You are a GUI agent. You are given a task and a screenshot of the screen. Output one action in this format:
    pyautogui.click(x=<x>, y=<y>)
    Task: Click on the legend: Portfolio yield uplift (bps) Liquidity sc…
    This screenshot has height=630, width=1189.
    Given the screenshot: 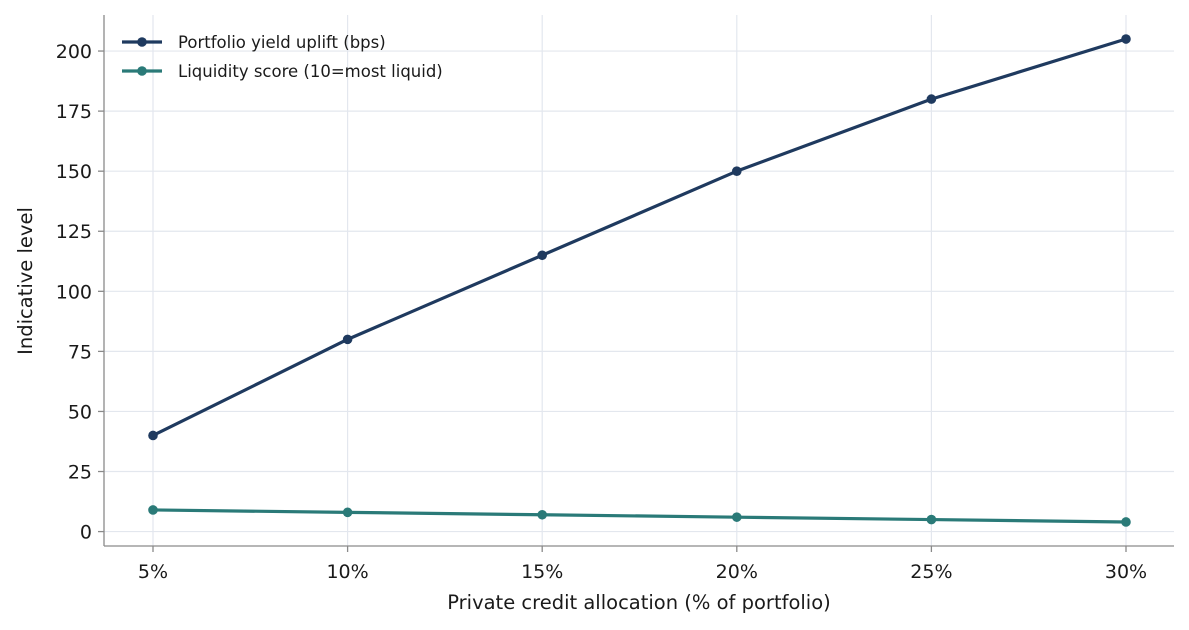 What is the action you would take?
    pyautogui.click(x=282, y=57)
    